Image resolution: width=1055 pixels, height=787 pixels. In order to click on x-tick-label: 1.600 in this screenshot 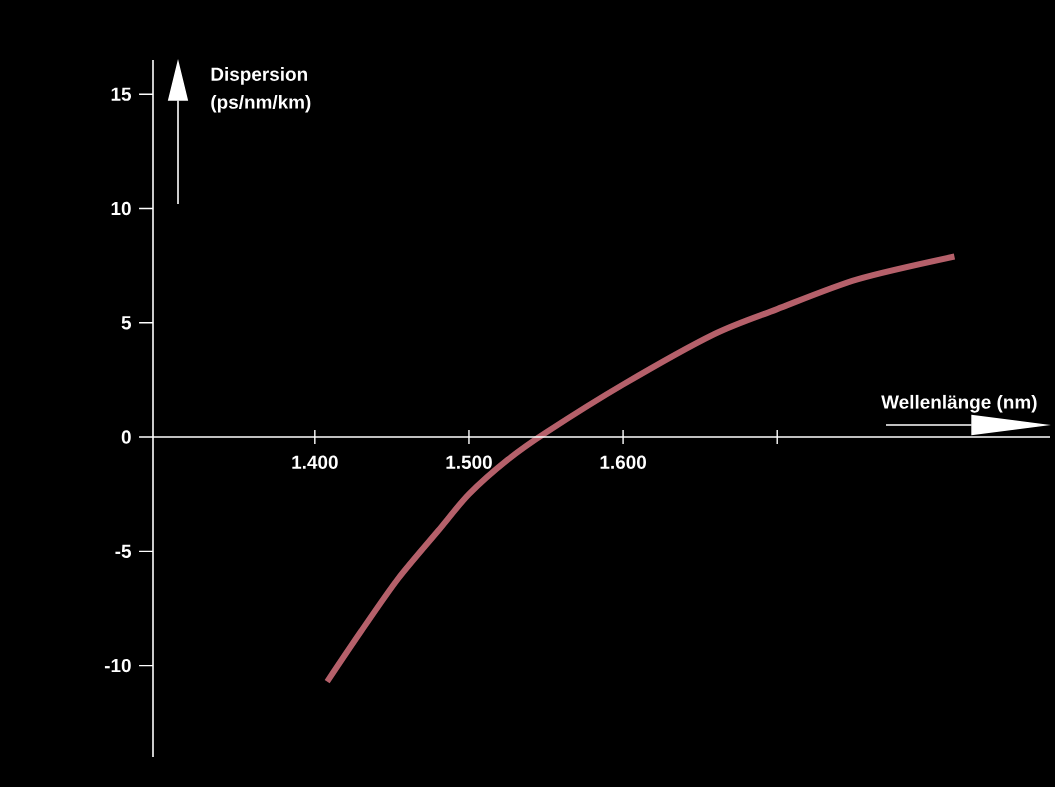, I will do `click(623, 462)`.